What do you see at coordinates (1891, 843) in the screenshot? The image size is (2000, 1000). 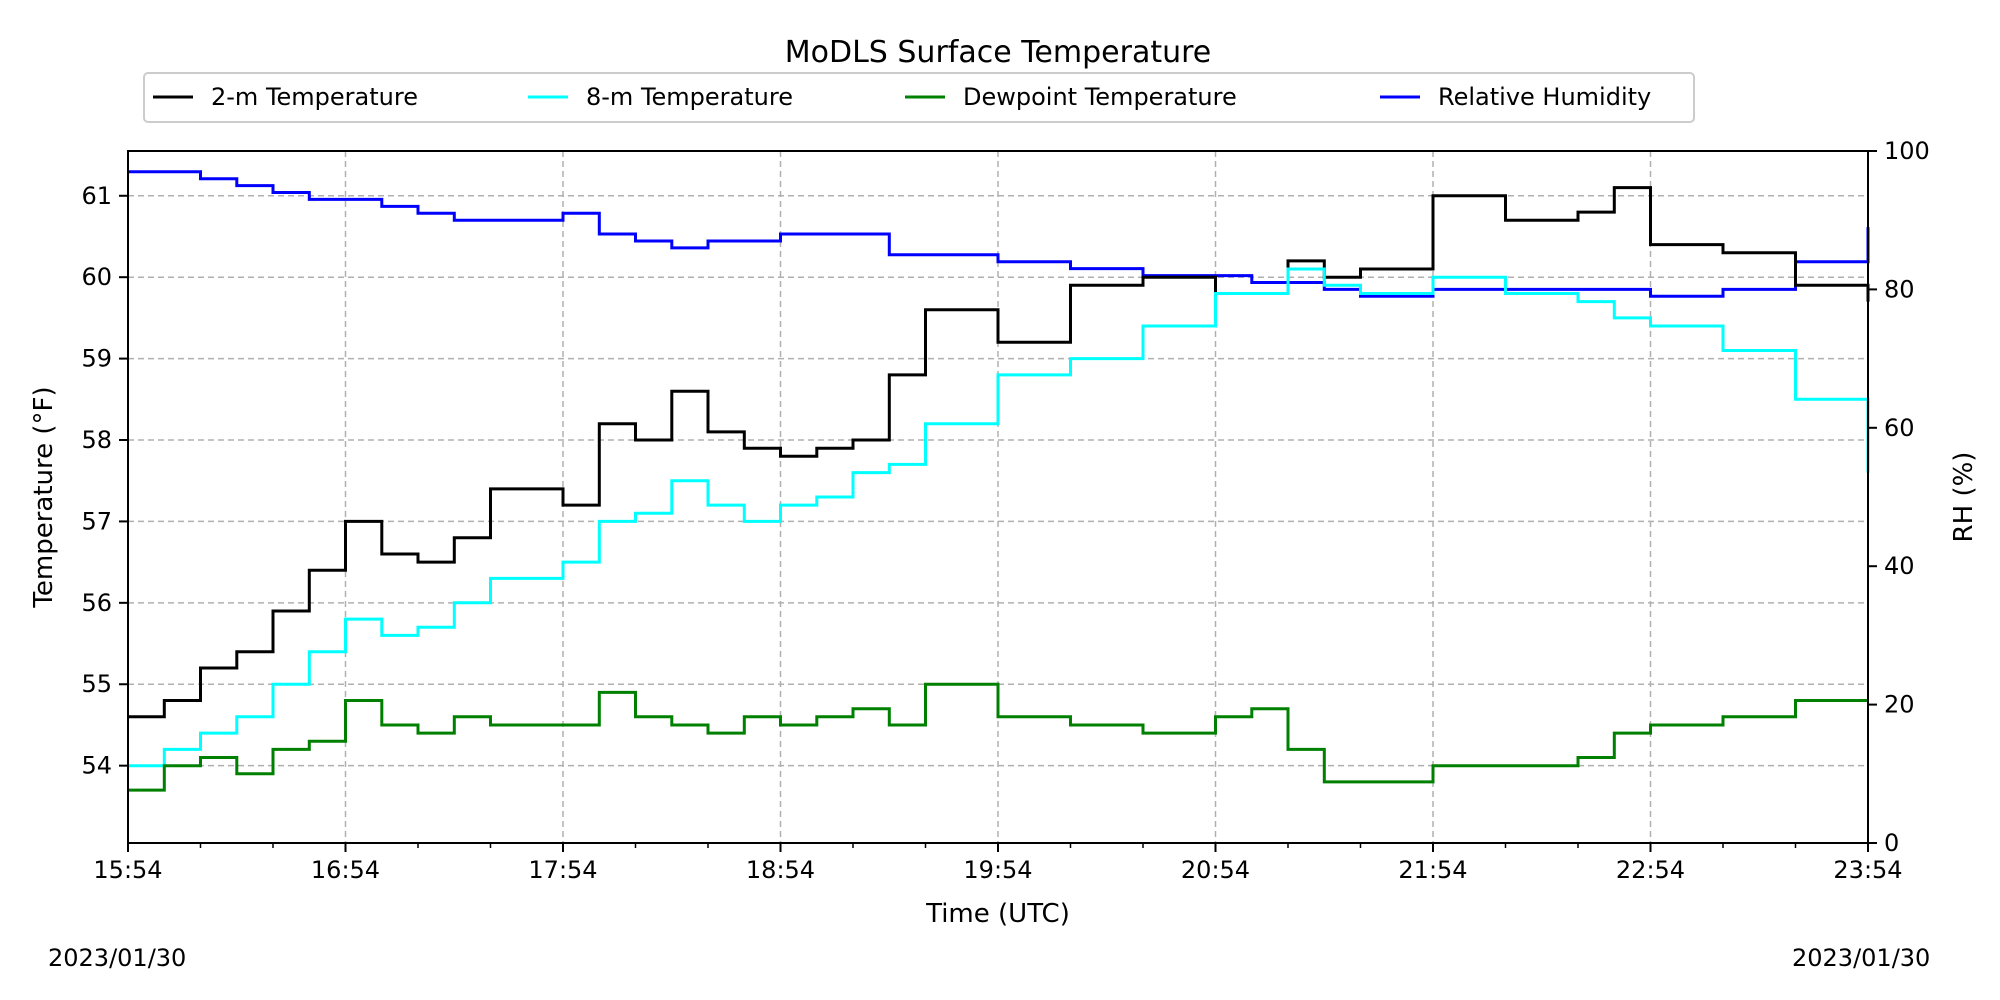 I see `y2-tick-label: 0` at bounding box center [1891, 843].